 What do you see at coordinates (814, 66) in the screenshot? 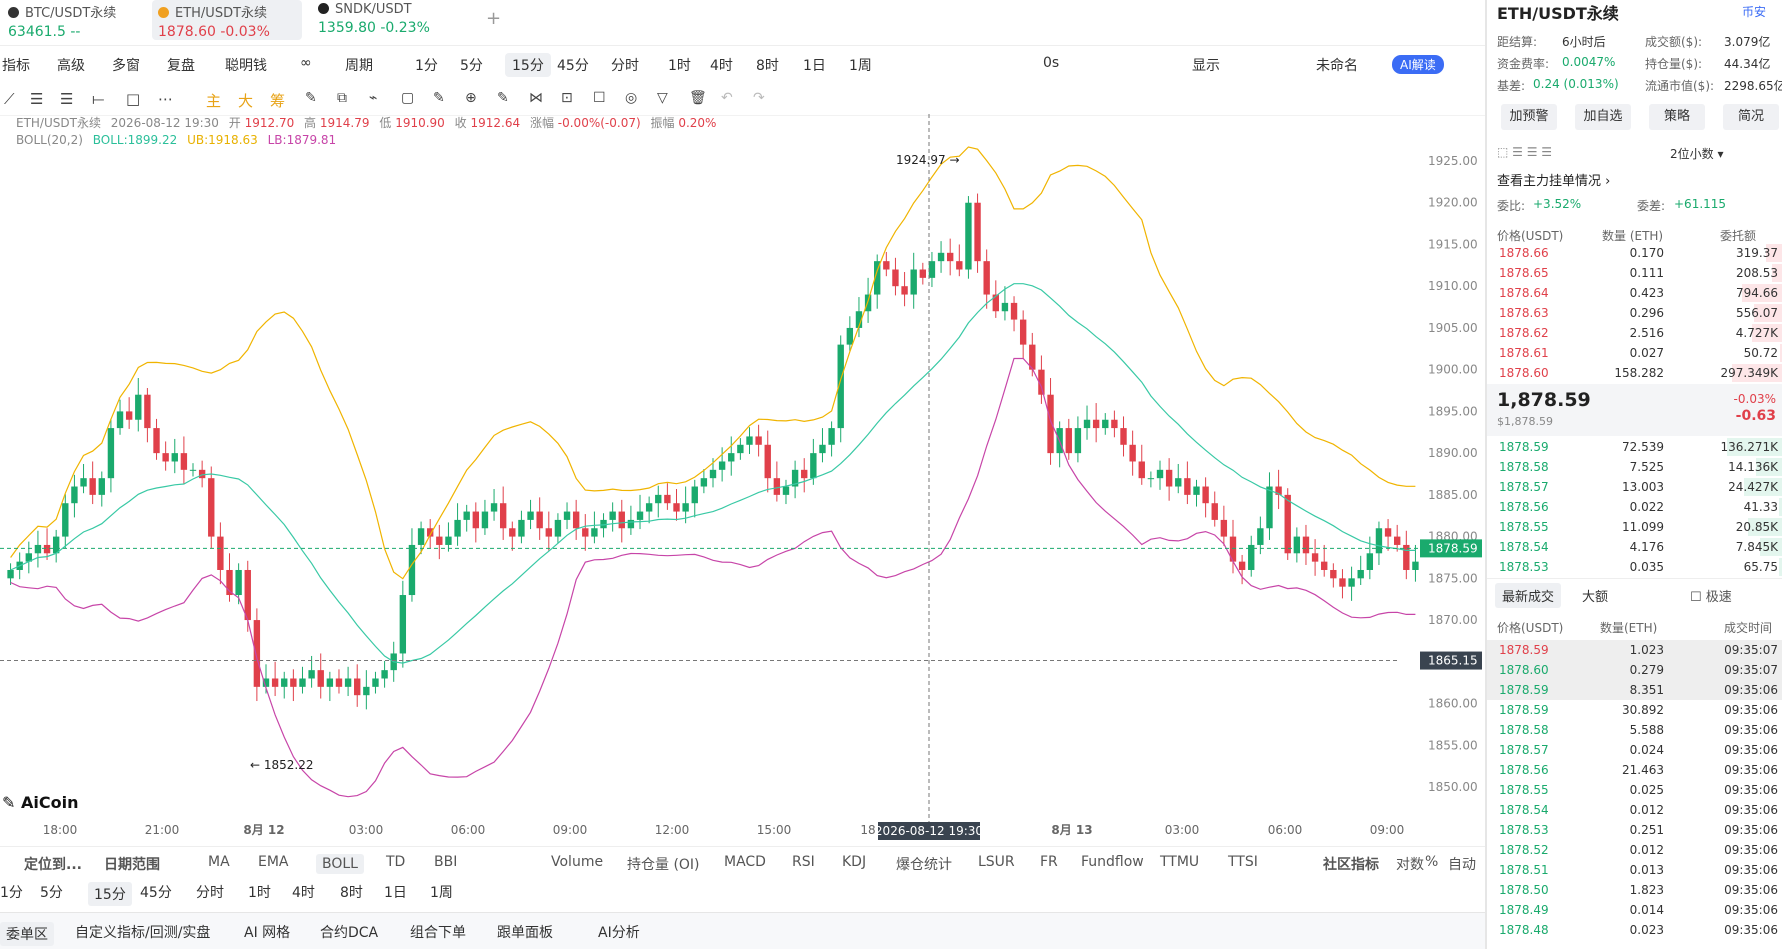
I see `toolbar-item: 1日` at bounding box center [814, 66].